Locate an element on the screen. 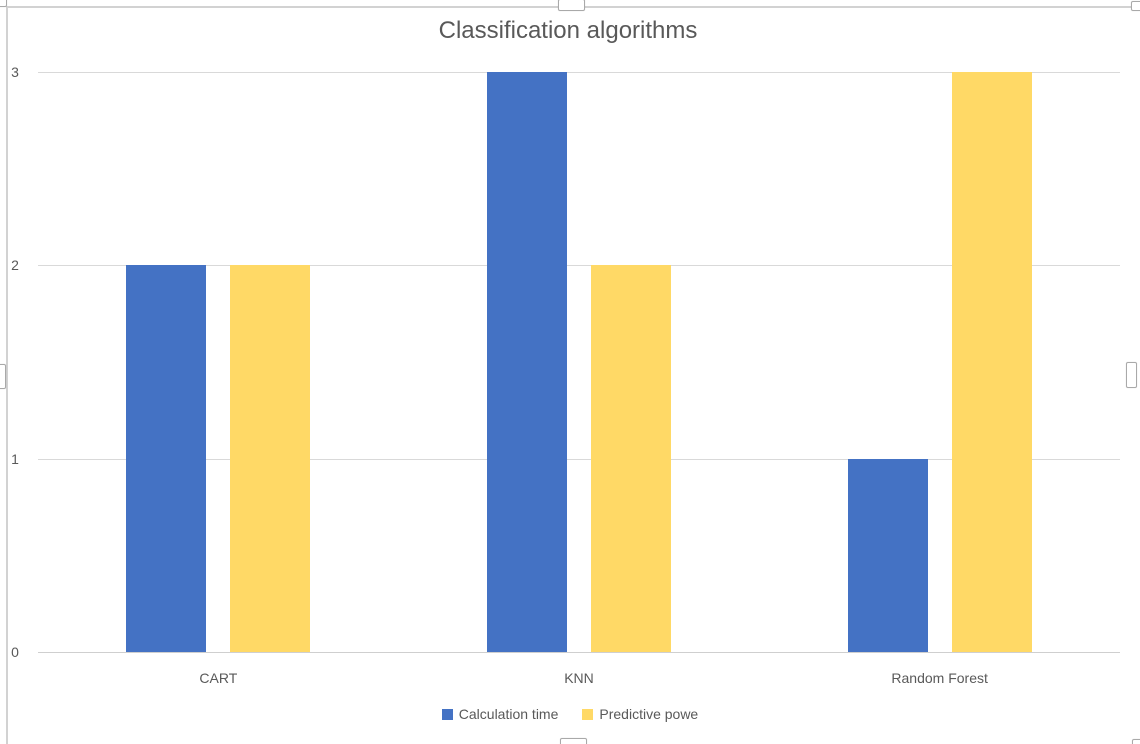 This screenshot has height=744, width=1140. x-axis-line is located at coordinates (579, 652).